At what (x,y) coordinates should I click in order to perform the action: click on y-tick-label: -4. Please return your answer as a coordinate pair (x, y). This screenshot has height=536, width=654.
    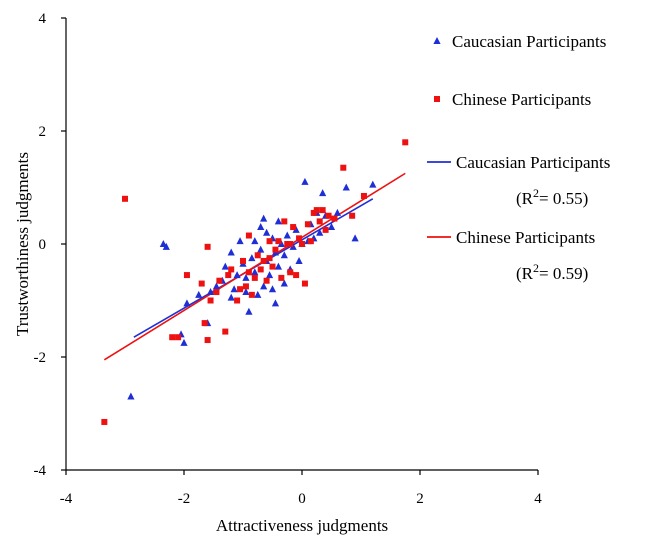
    Looking at the image, I should click on (40, 471).